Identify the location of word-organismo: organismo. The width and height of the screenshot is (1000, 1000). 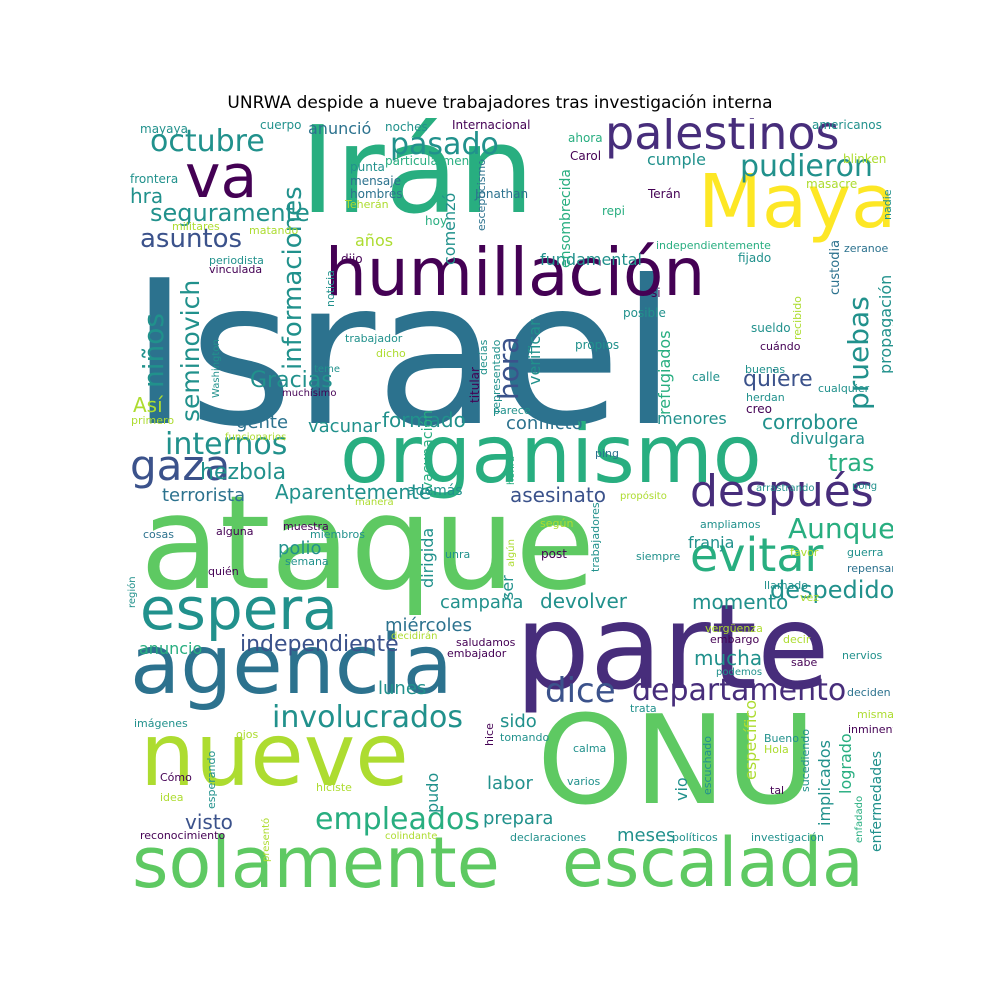
(551, 454).